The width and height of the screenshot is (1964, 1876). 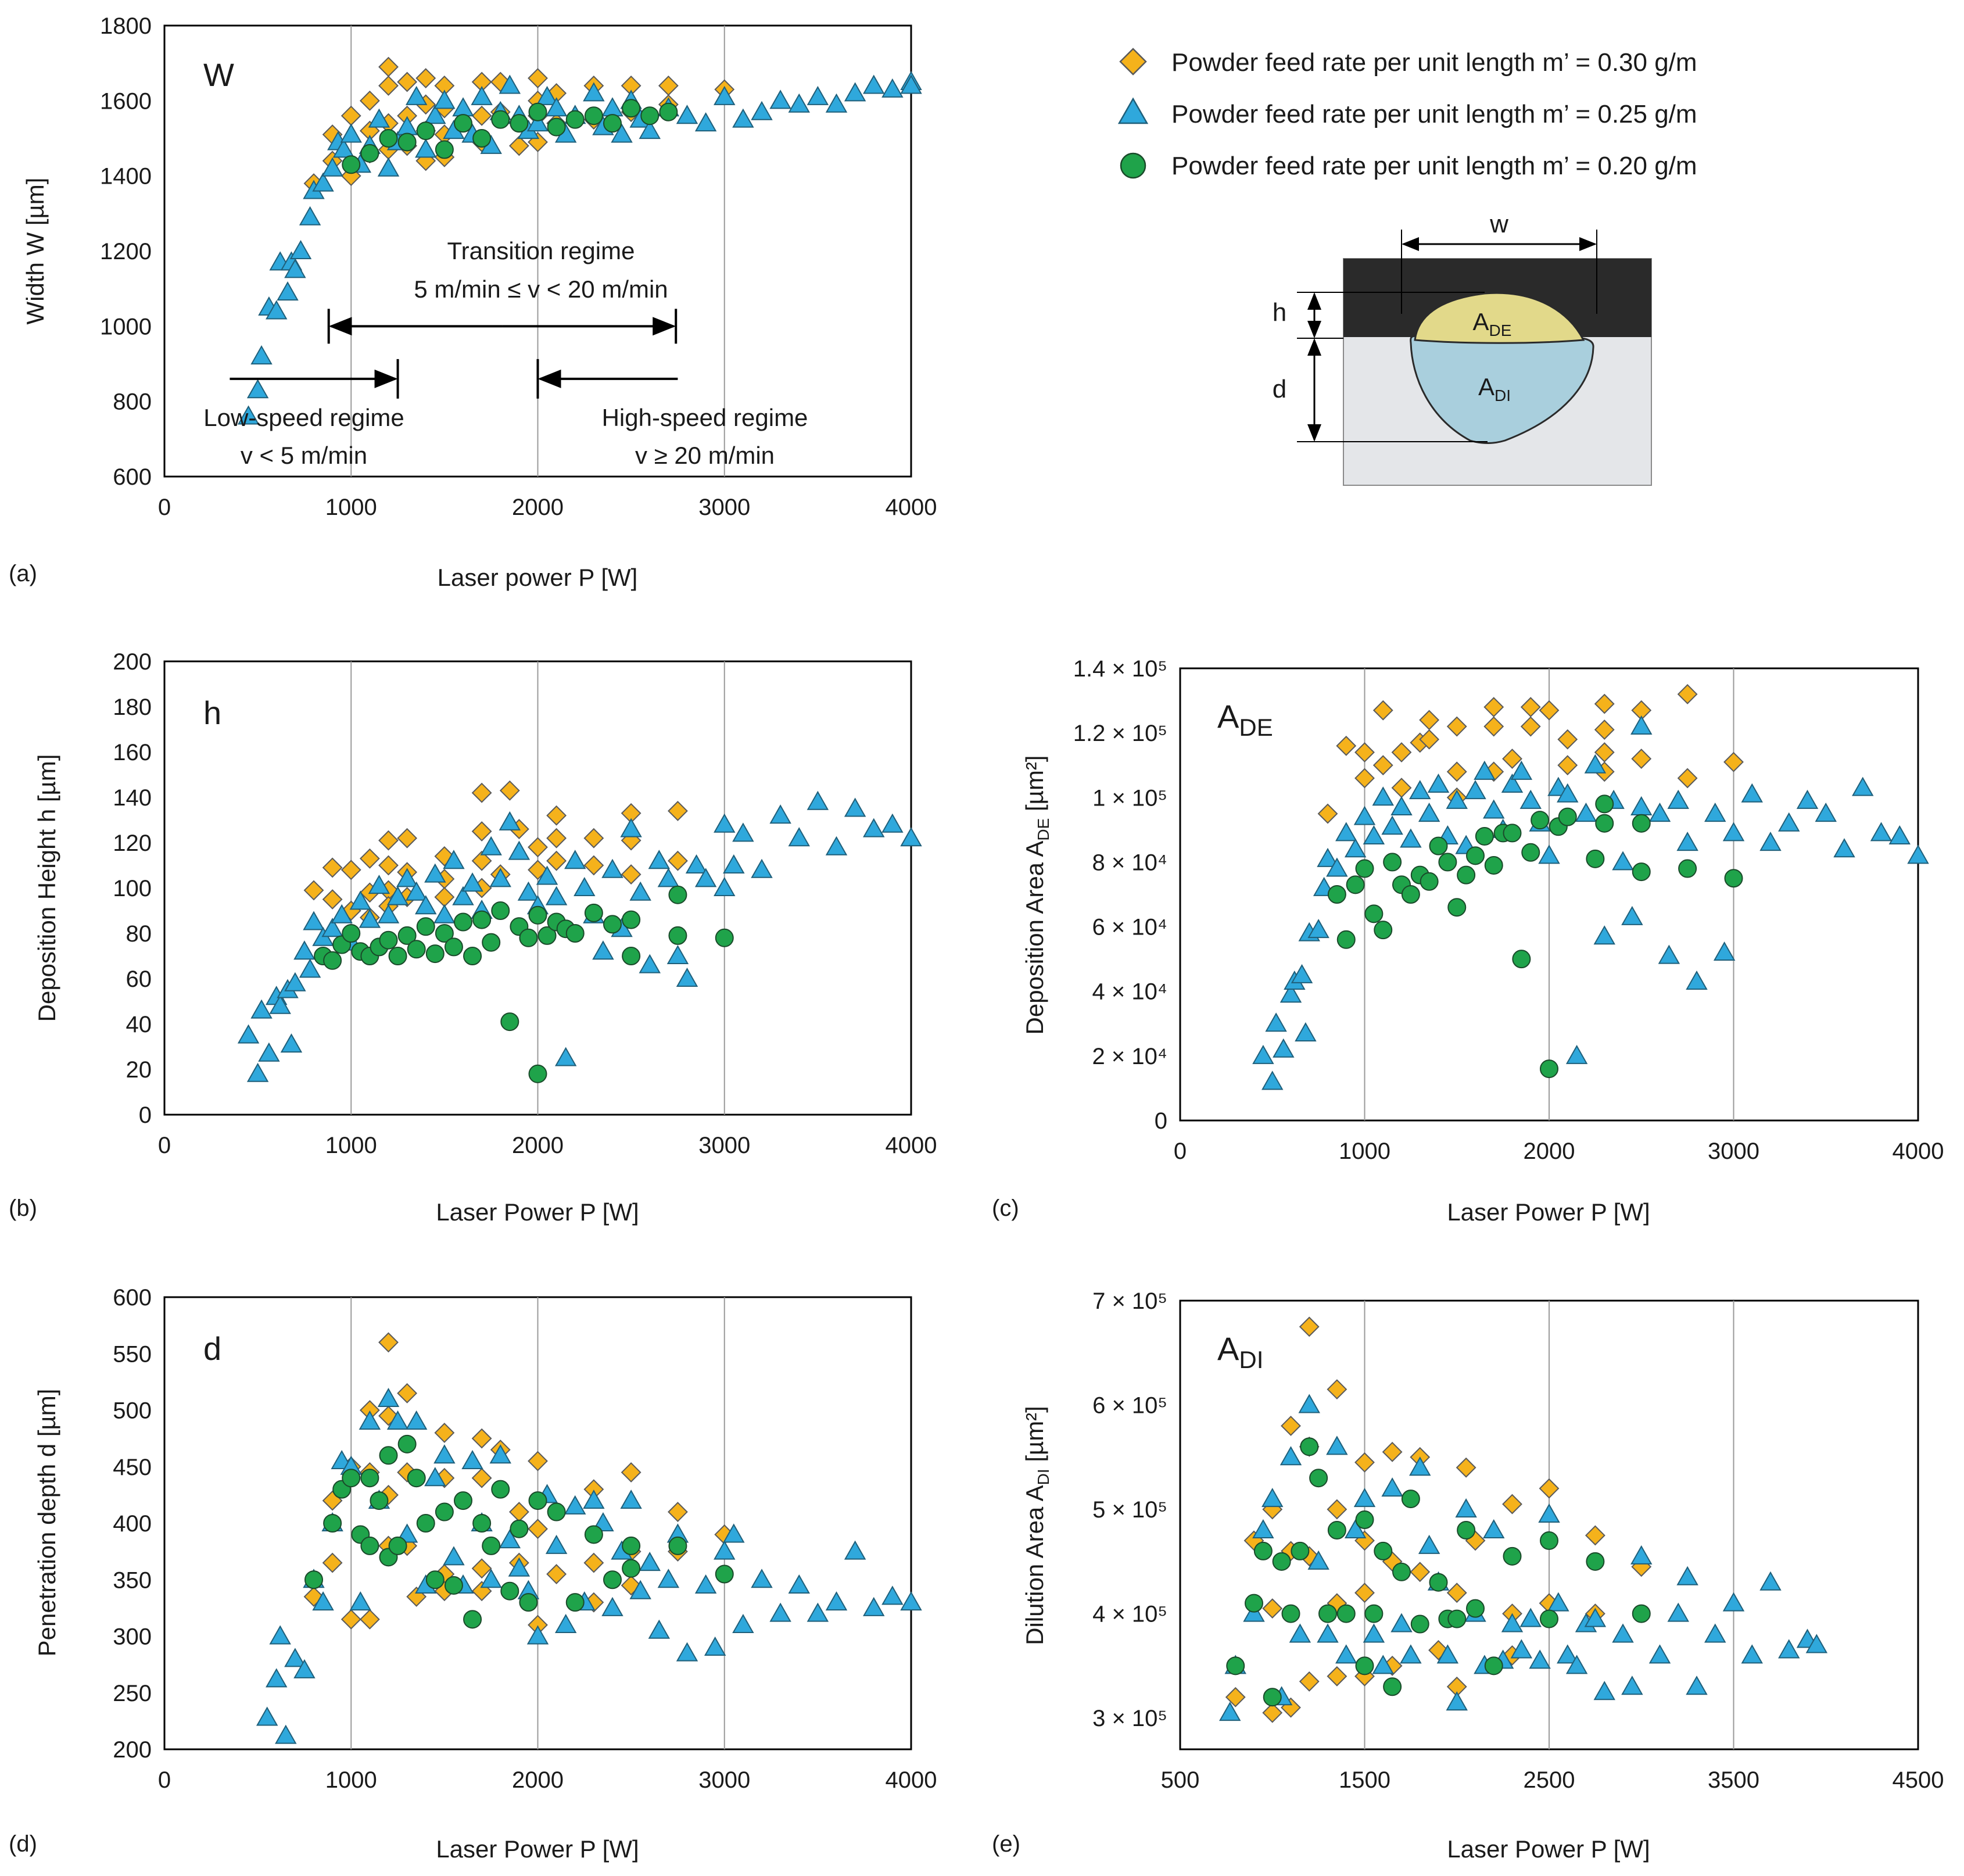 What do you see at coordinates (23, 573) in the screenshot?
I see `panel-label: (a)` at bounding box center [23, 573].